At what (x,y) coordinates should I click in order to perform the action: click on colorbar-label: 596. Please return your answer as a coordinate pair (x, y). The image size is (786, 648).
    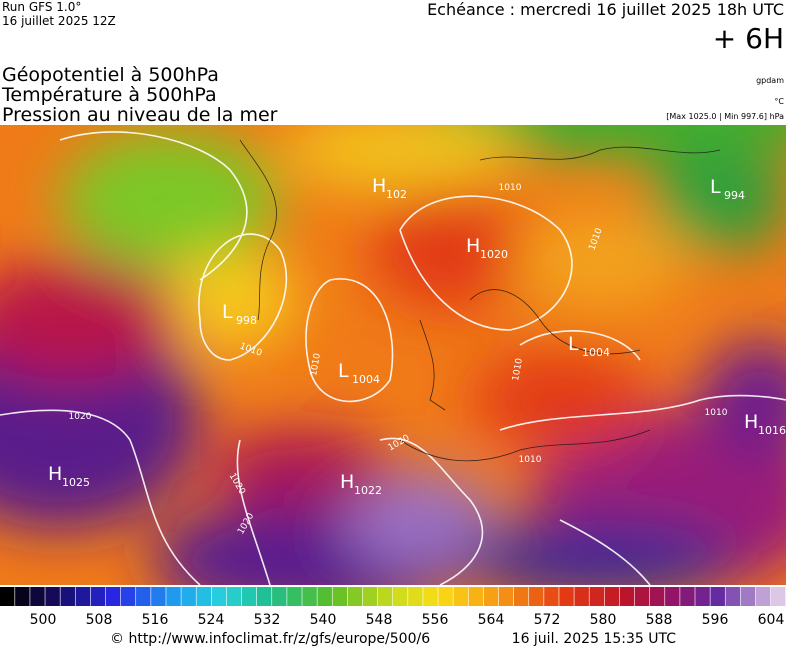
    Looking at the image, I should click on (715, 620).